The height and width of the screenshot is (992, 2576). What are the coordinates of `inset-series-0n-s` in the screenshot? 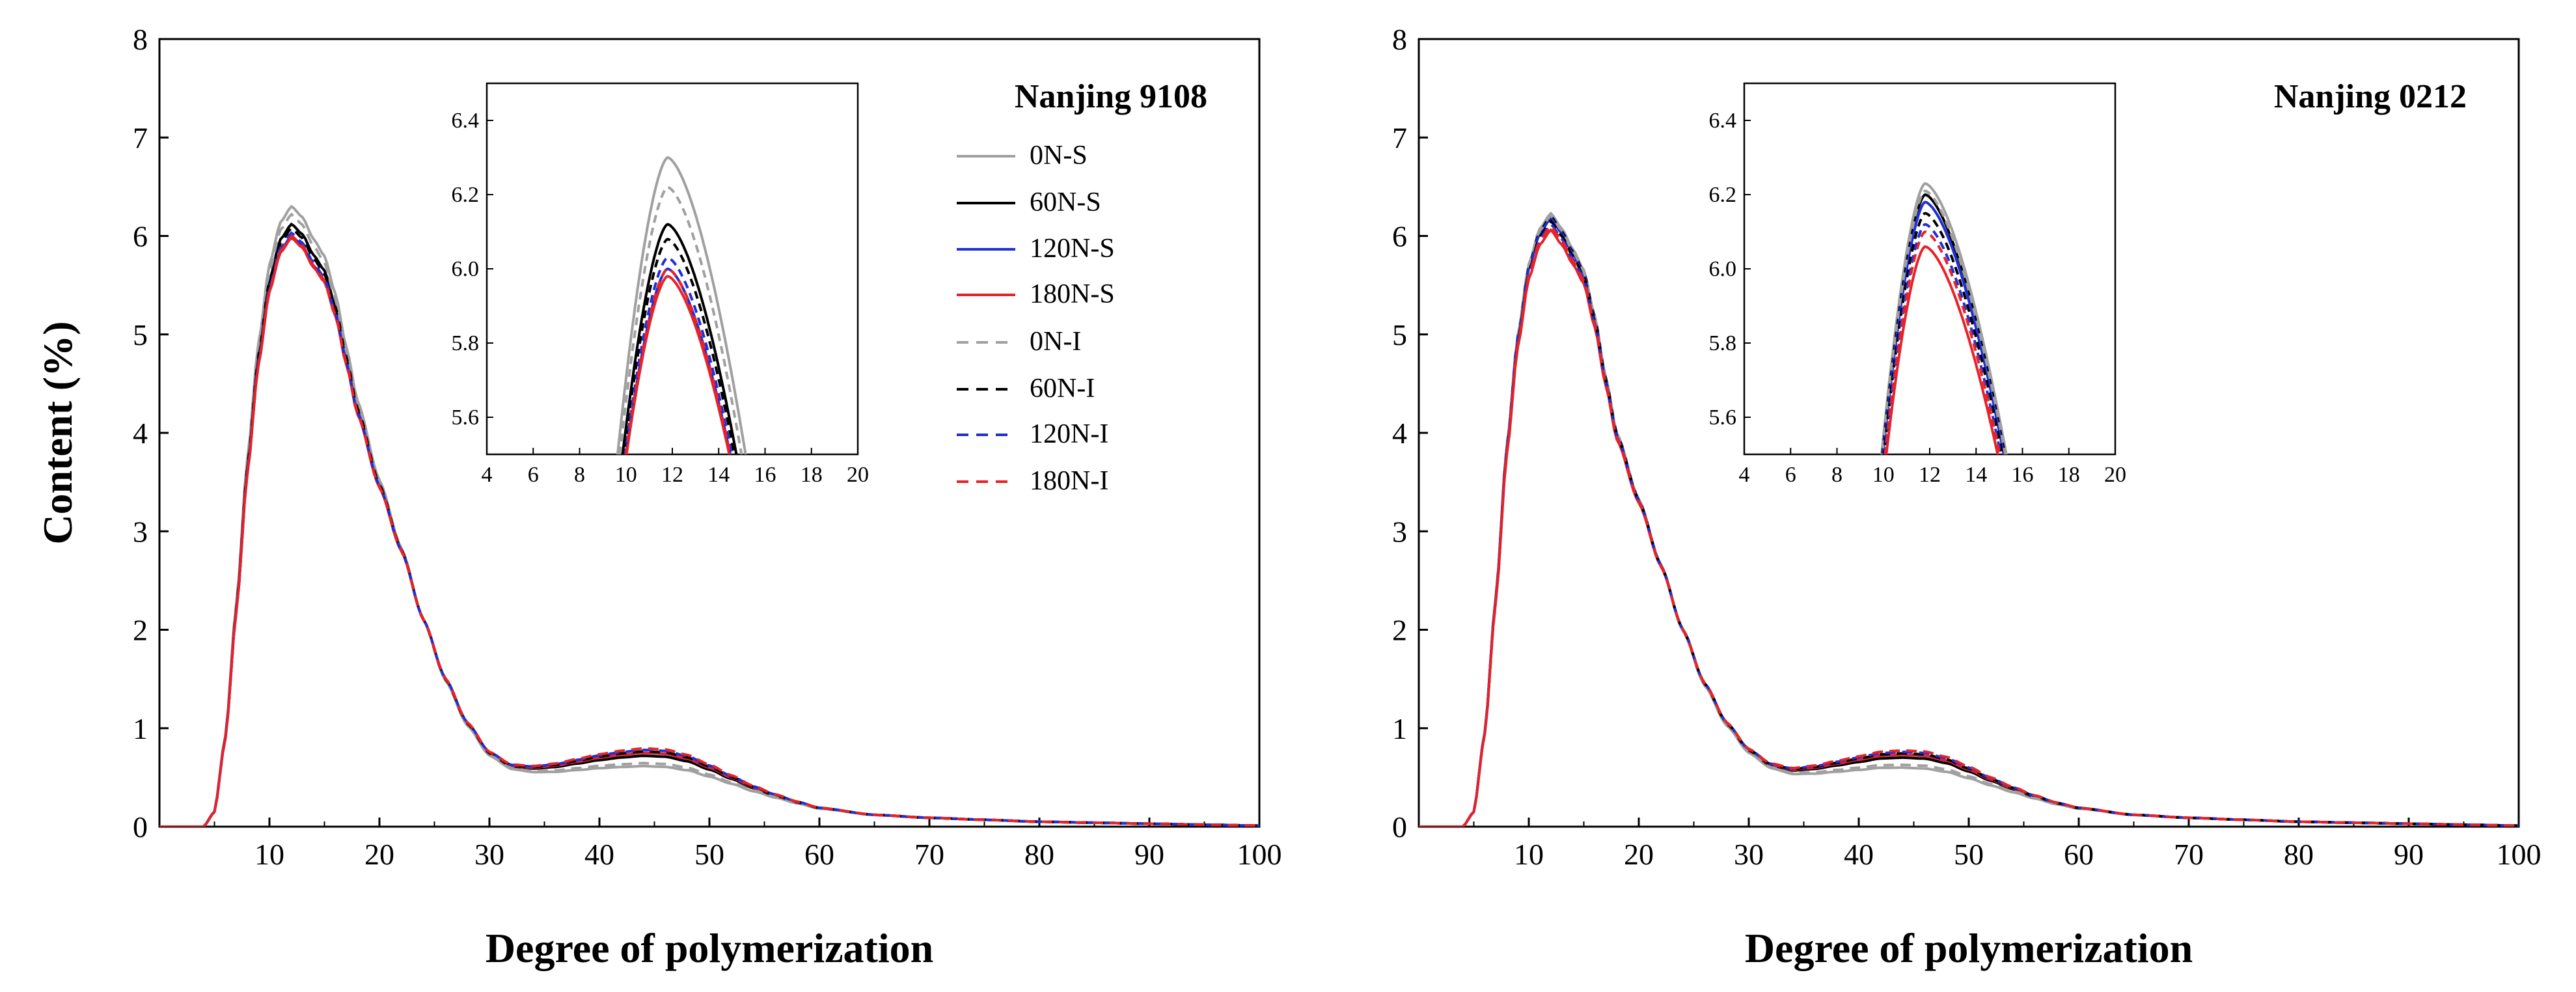 It's located at (682, 305).